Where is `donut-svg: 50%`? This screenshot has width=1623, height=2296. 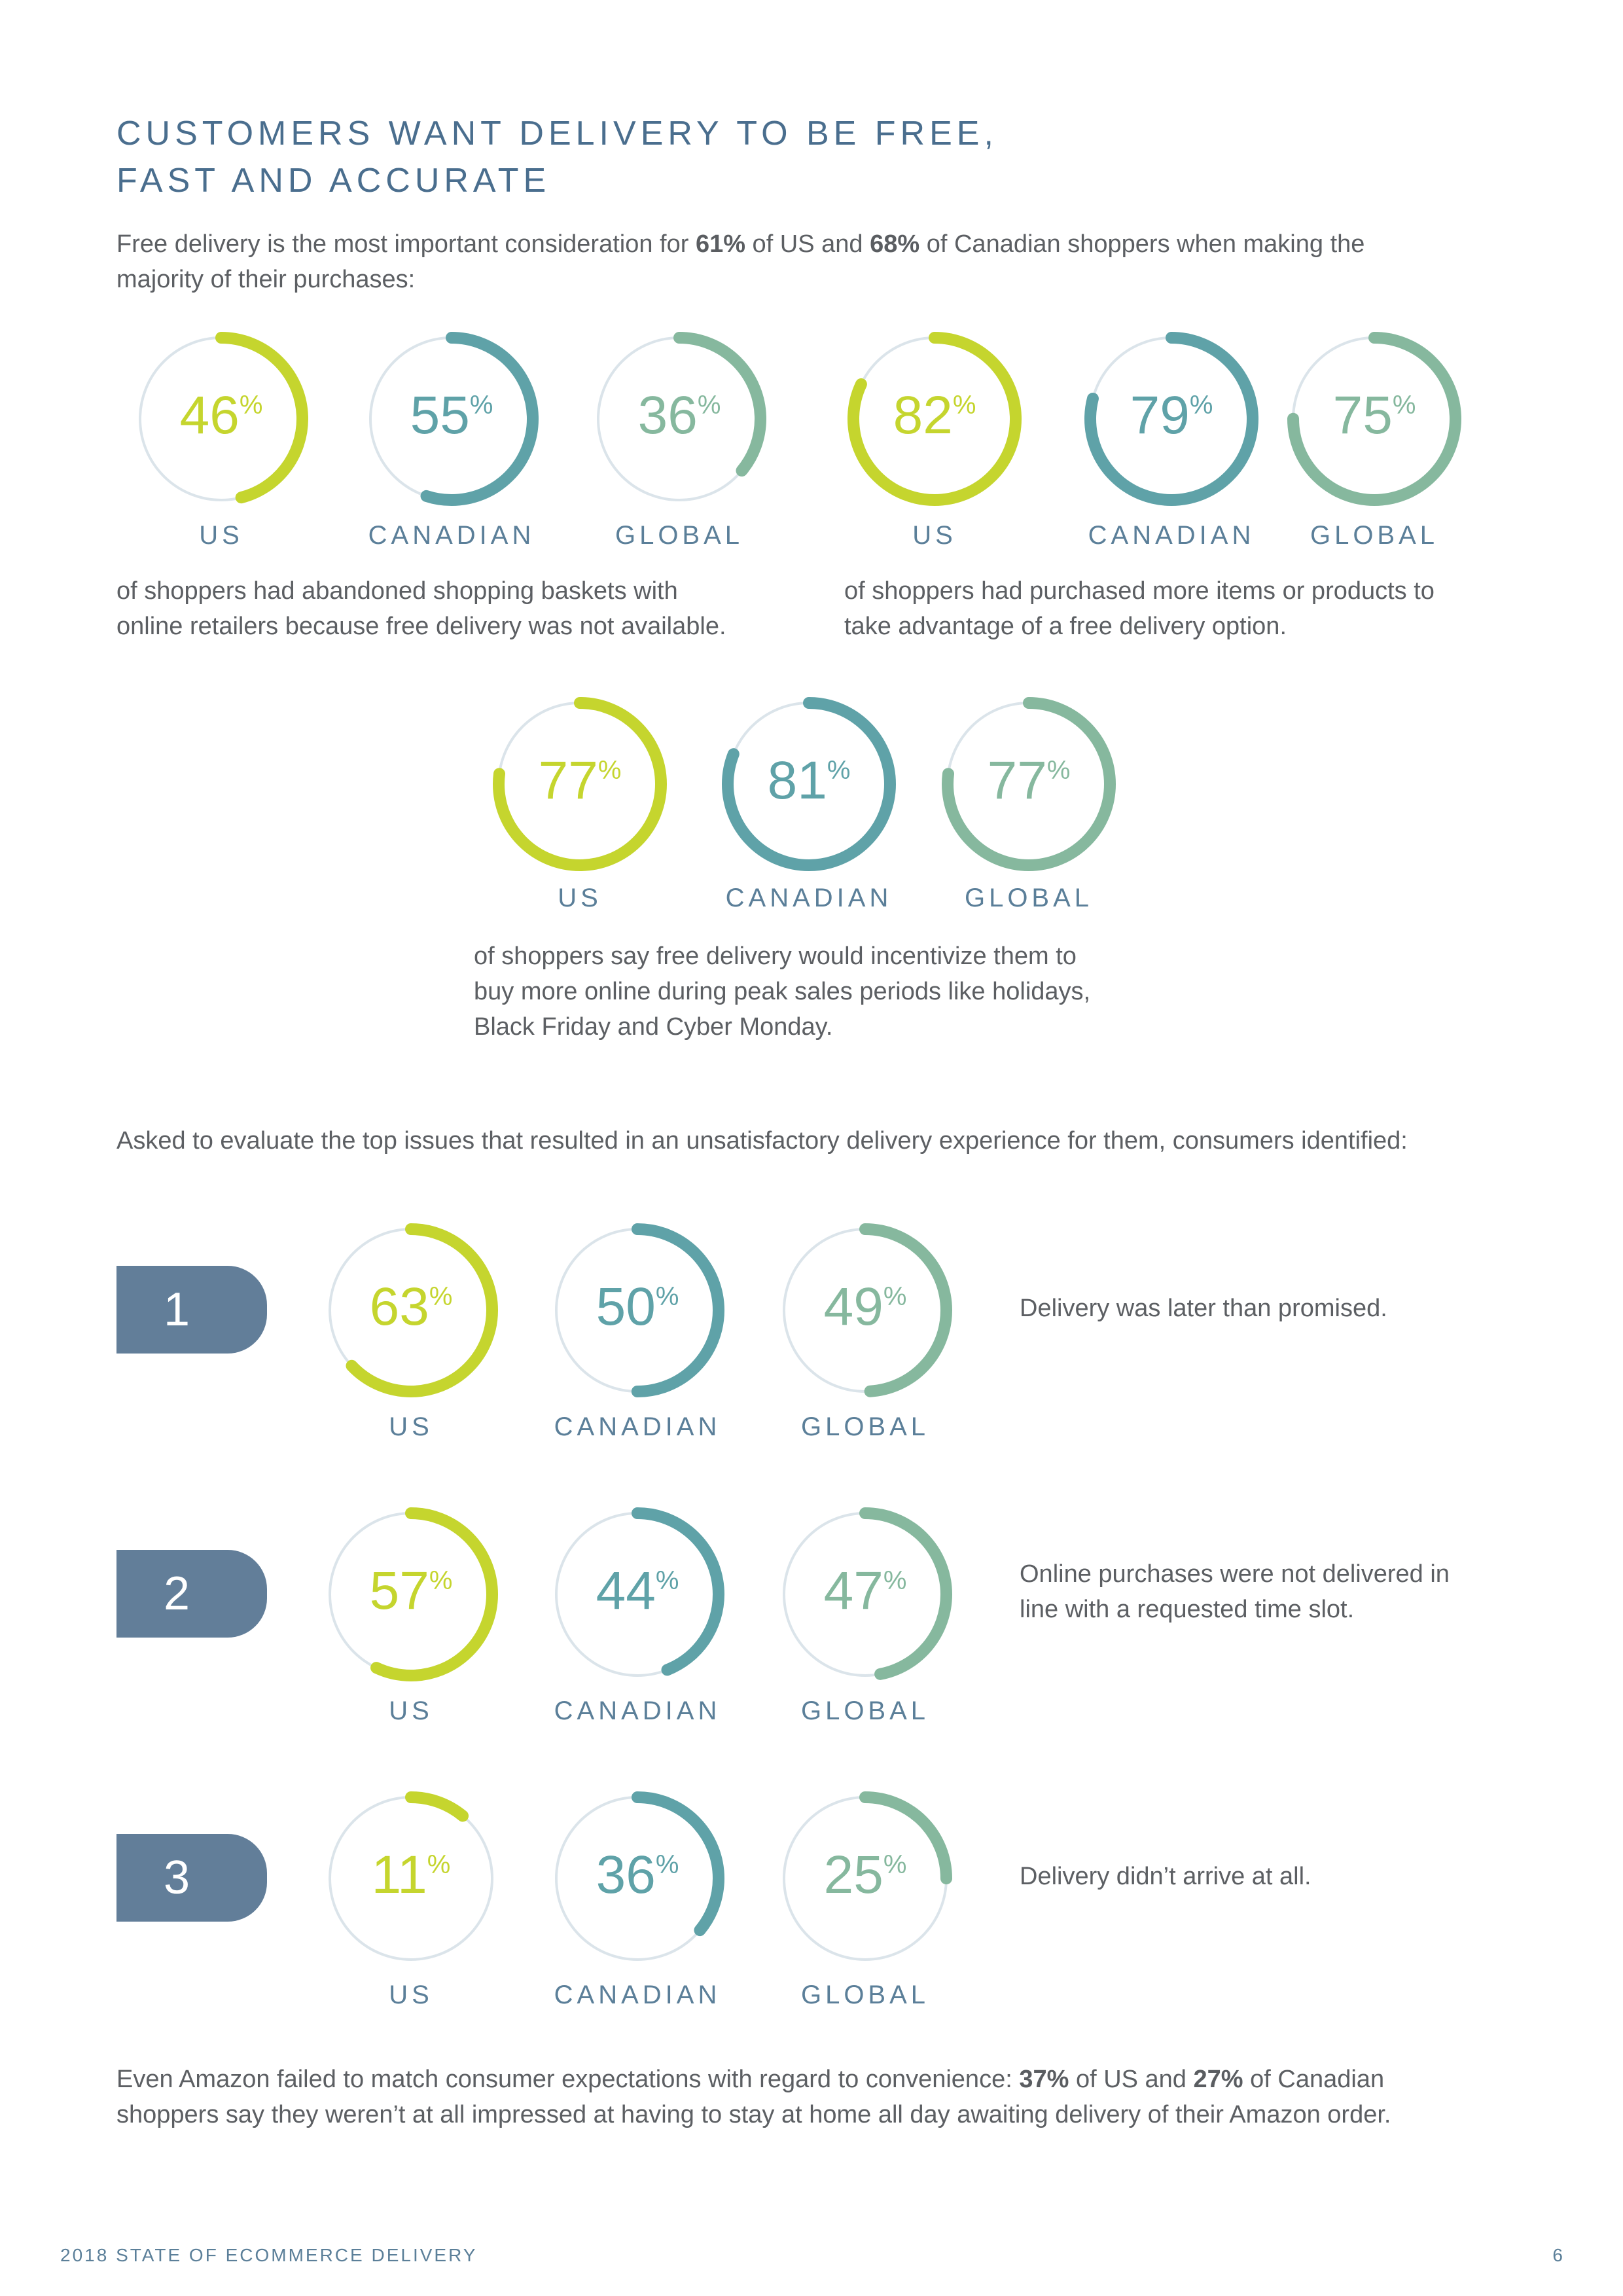 donut-svg: 50% is located at coordinates (637, 1310).